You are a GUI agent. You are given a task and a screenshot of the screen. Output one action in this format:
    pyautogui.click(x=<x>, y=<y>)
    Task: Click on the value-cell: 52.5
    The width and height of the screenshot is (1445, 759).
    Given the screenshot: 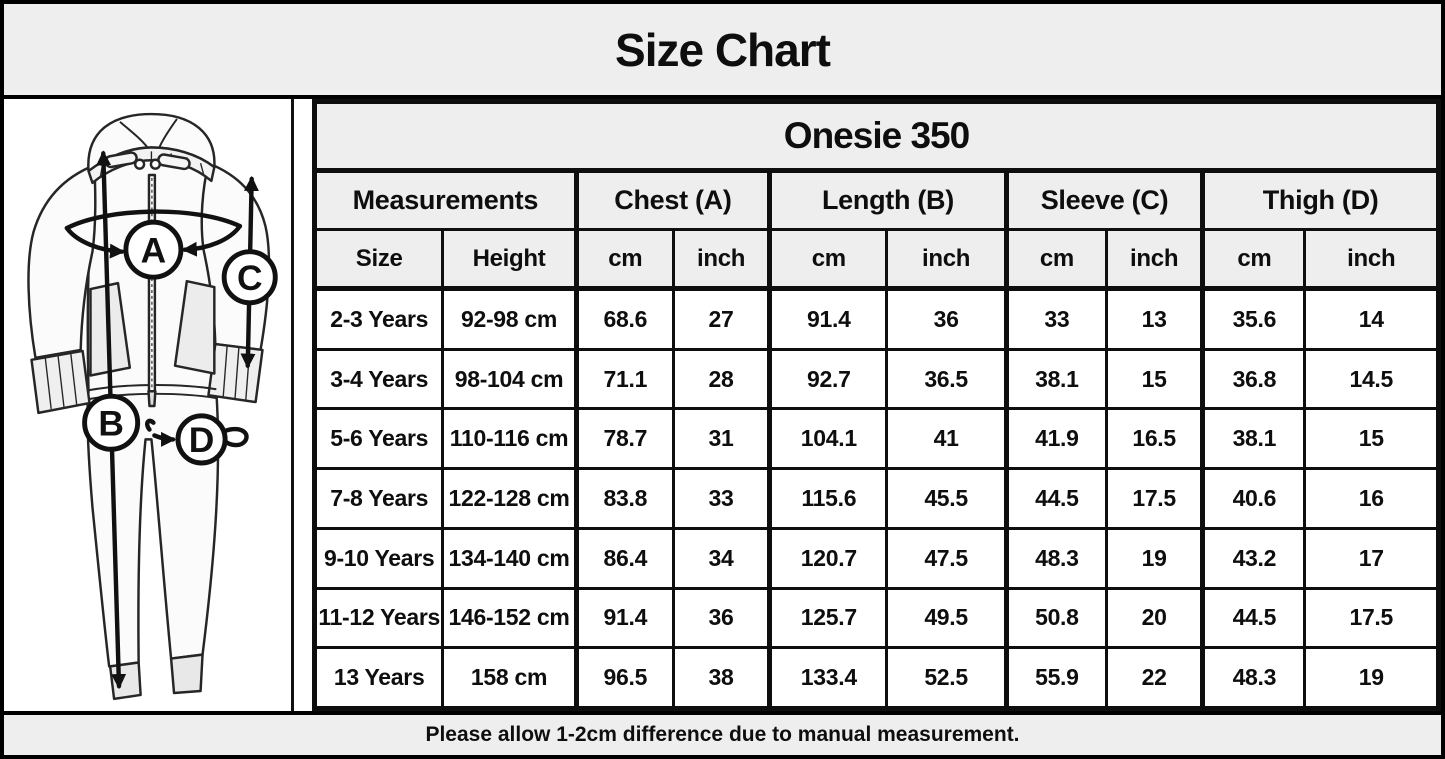 What is the action you would take?
    pyautogui.click(x=946, y=678)
    